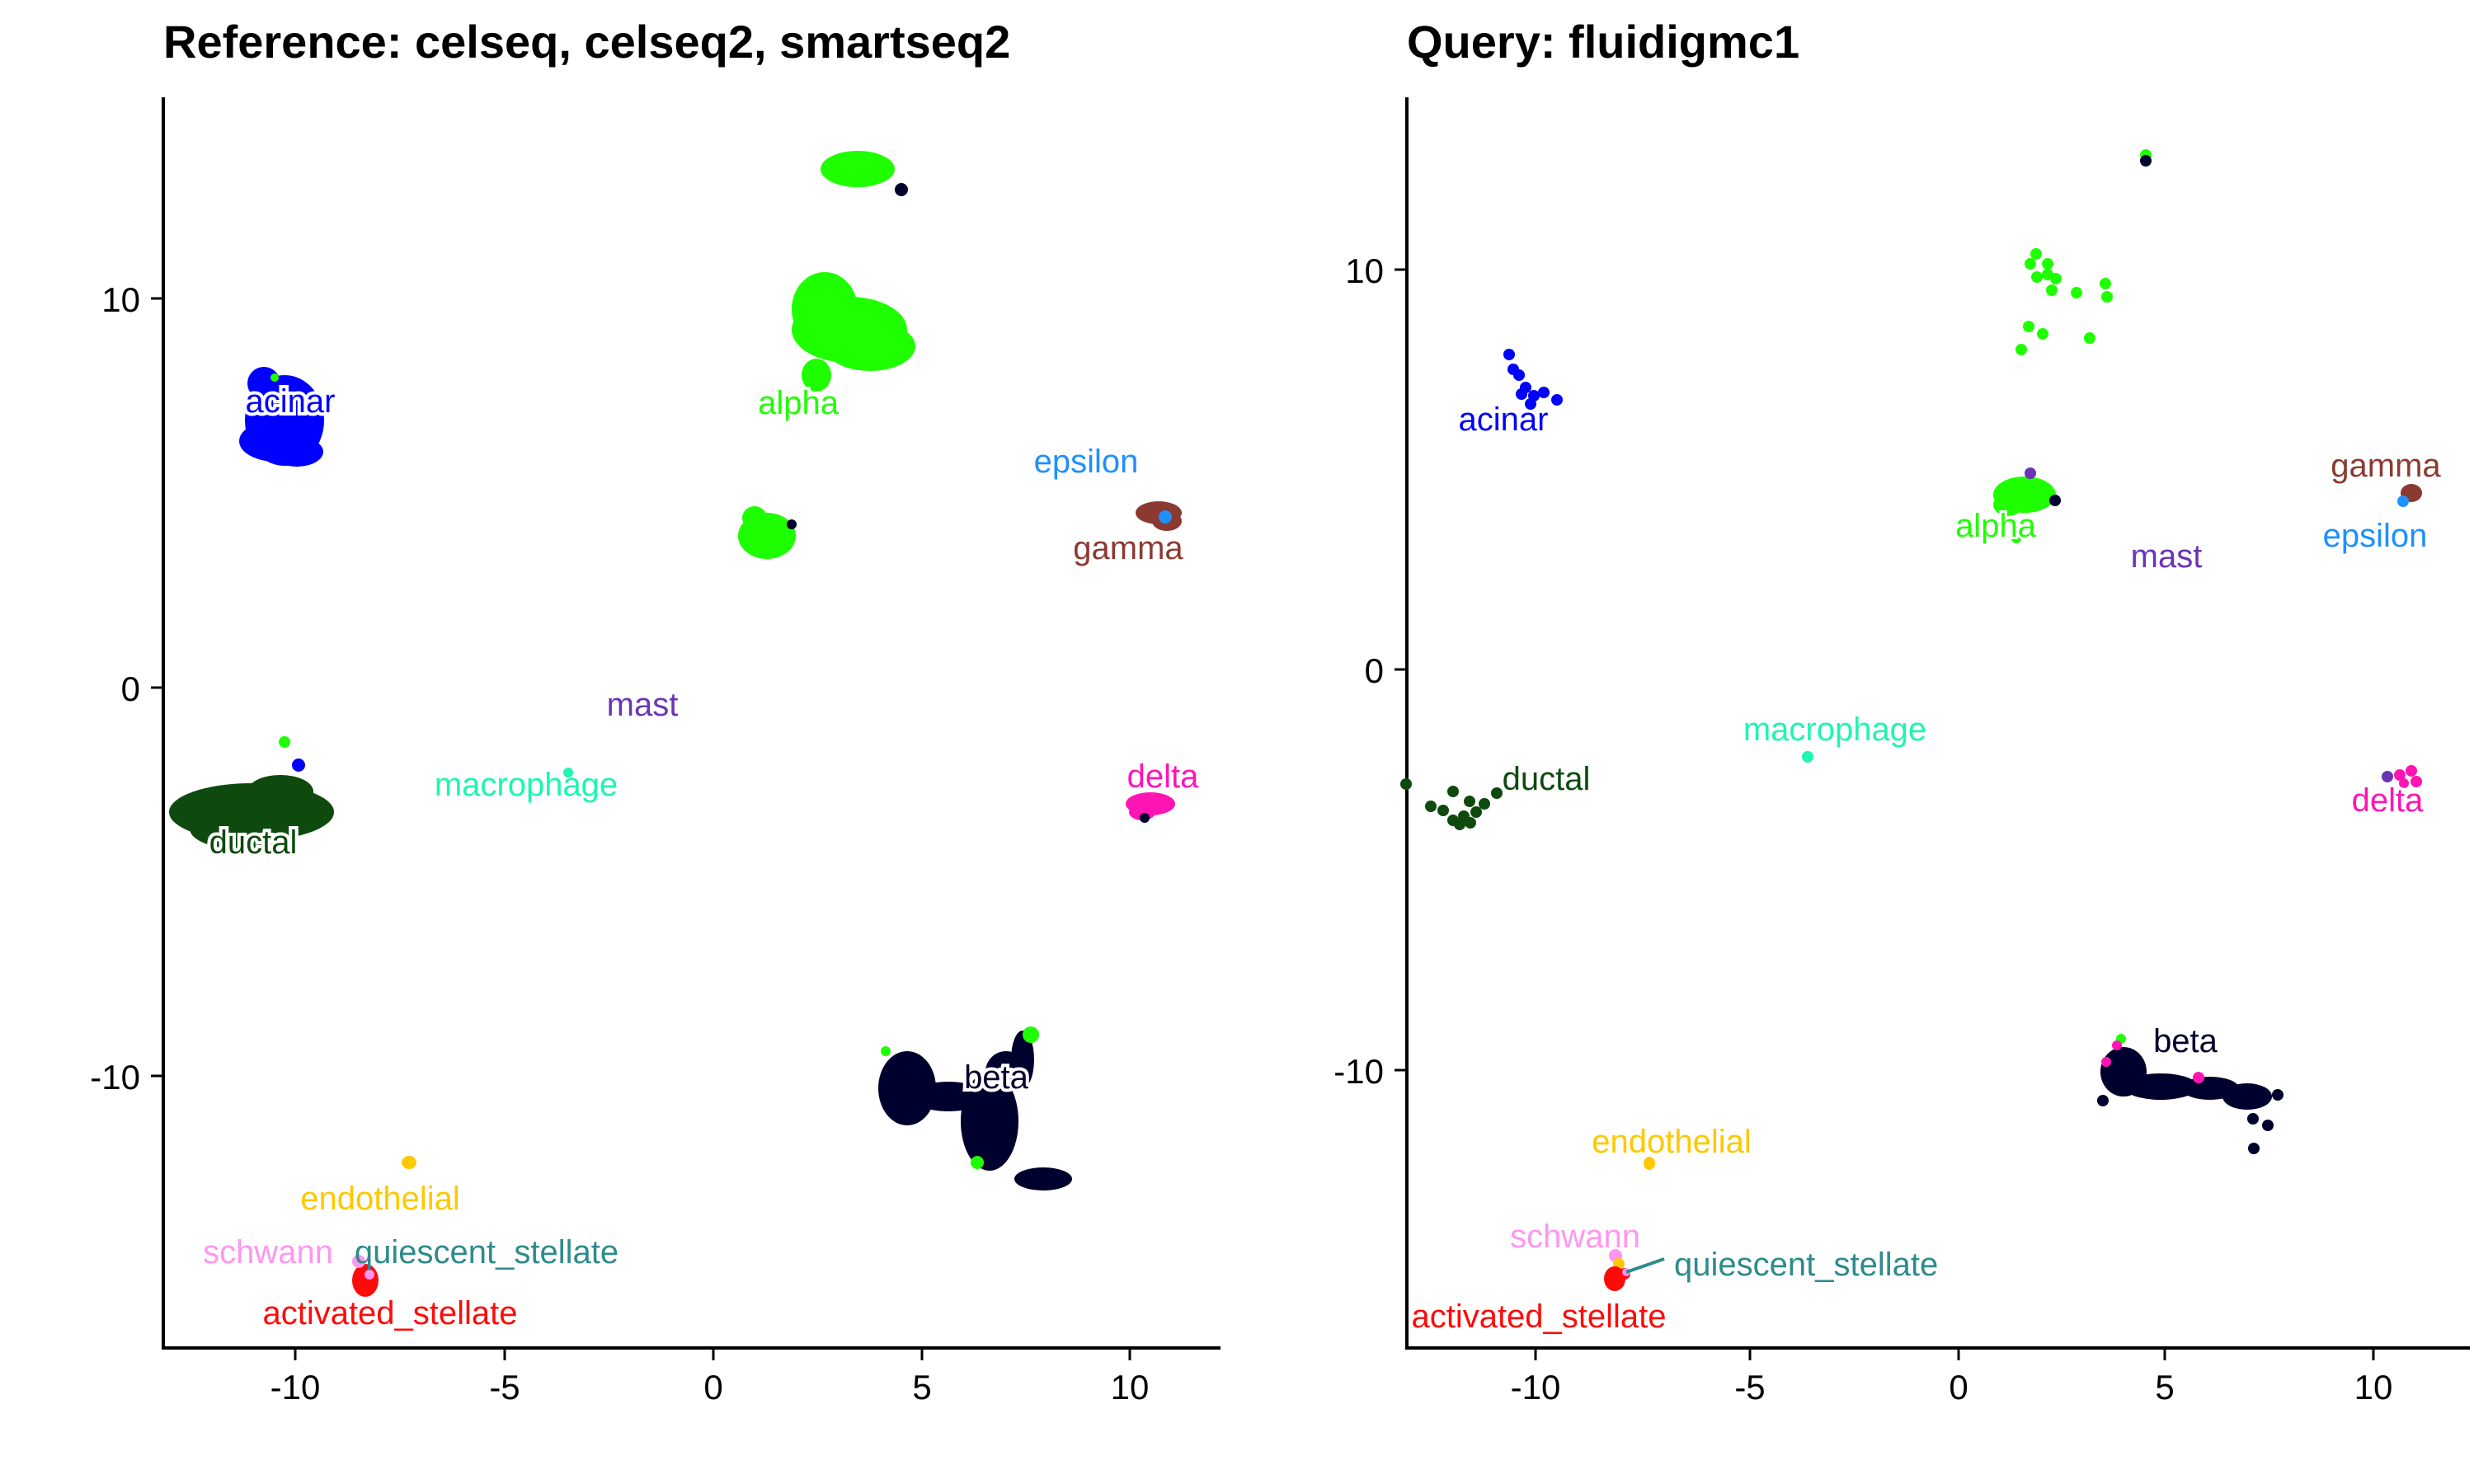 This screenshot has height=1484, width=2474. Describe the element at coordinates (587, 42) in the screenshot. I see `reference-title: Reference: celseq, celseq2, smartseq2` at that location.